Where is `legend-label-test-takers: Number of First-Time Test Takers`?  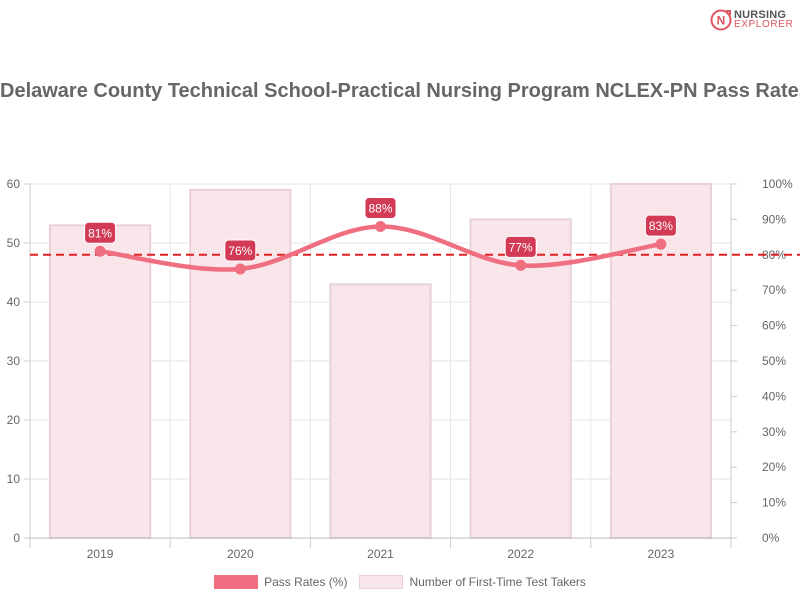 legend-label-test-takers: Number of First-Time Test Takers is located at coordinates (497, 582).